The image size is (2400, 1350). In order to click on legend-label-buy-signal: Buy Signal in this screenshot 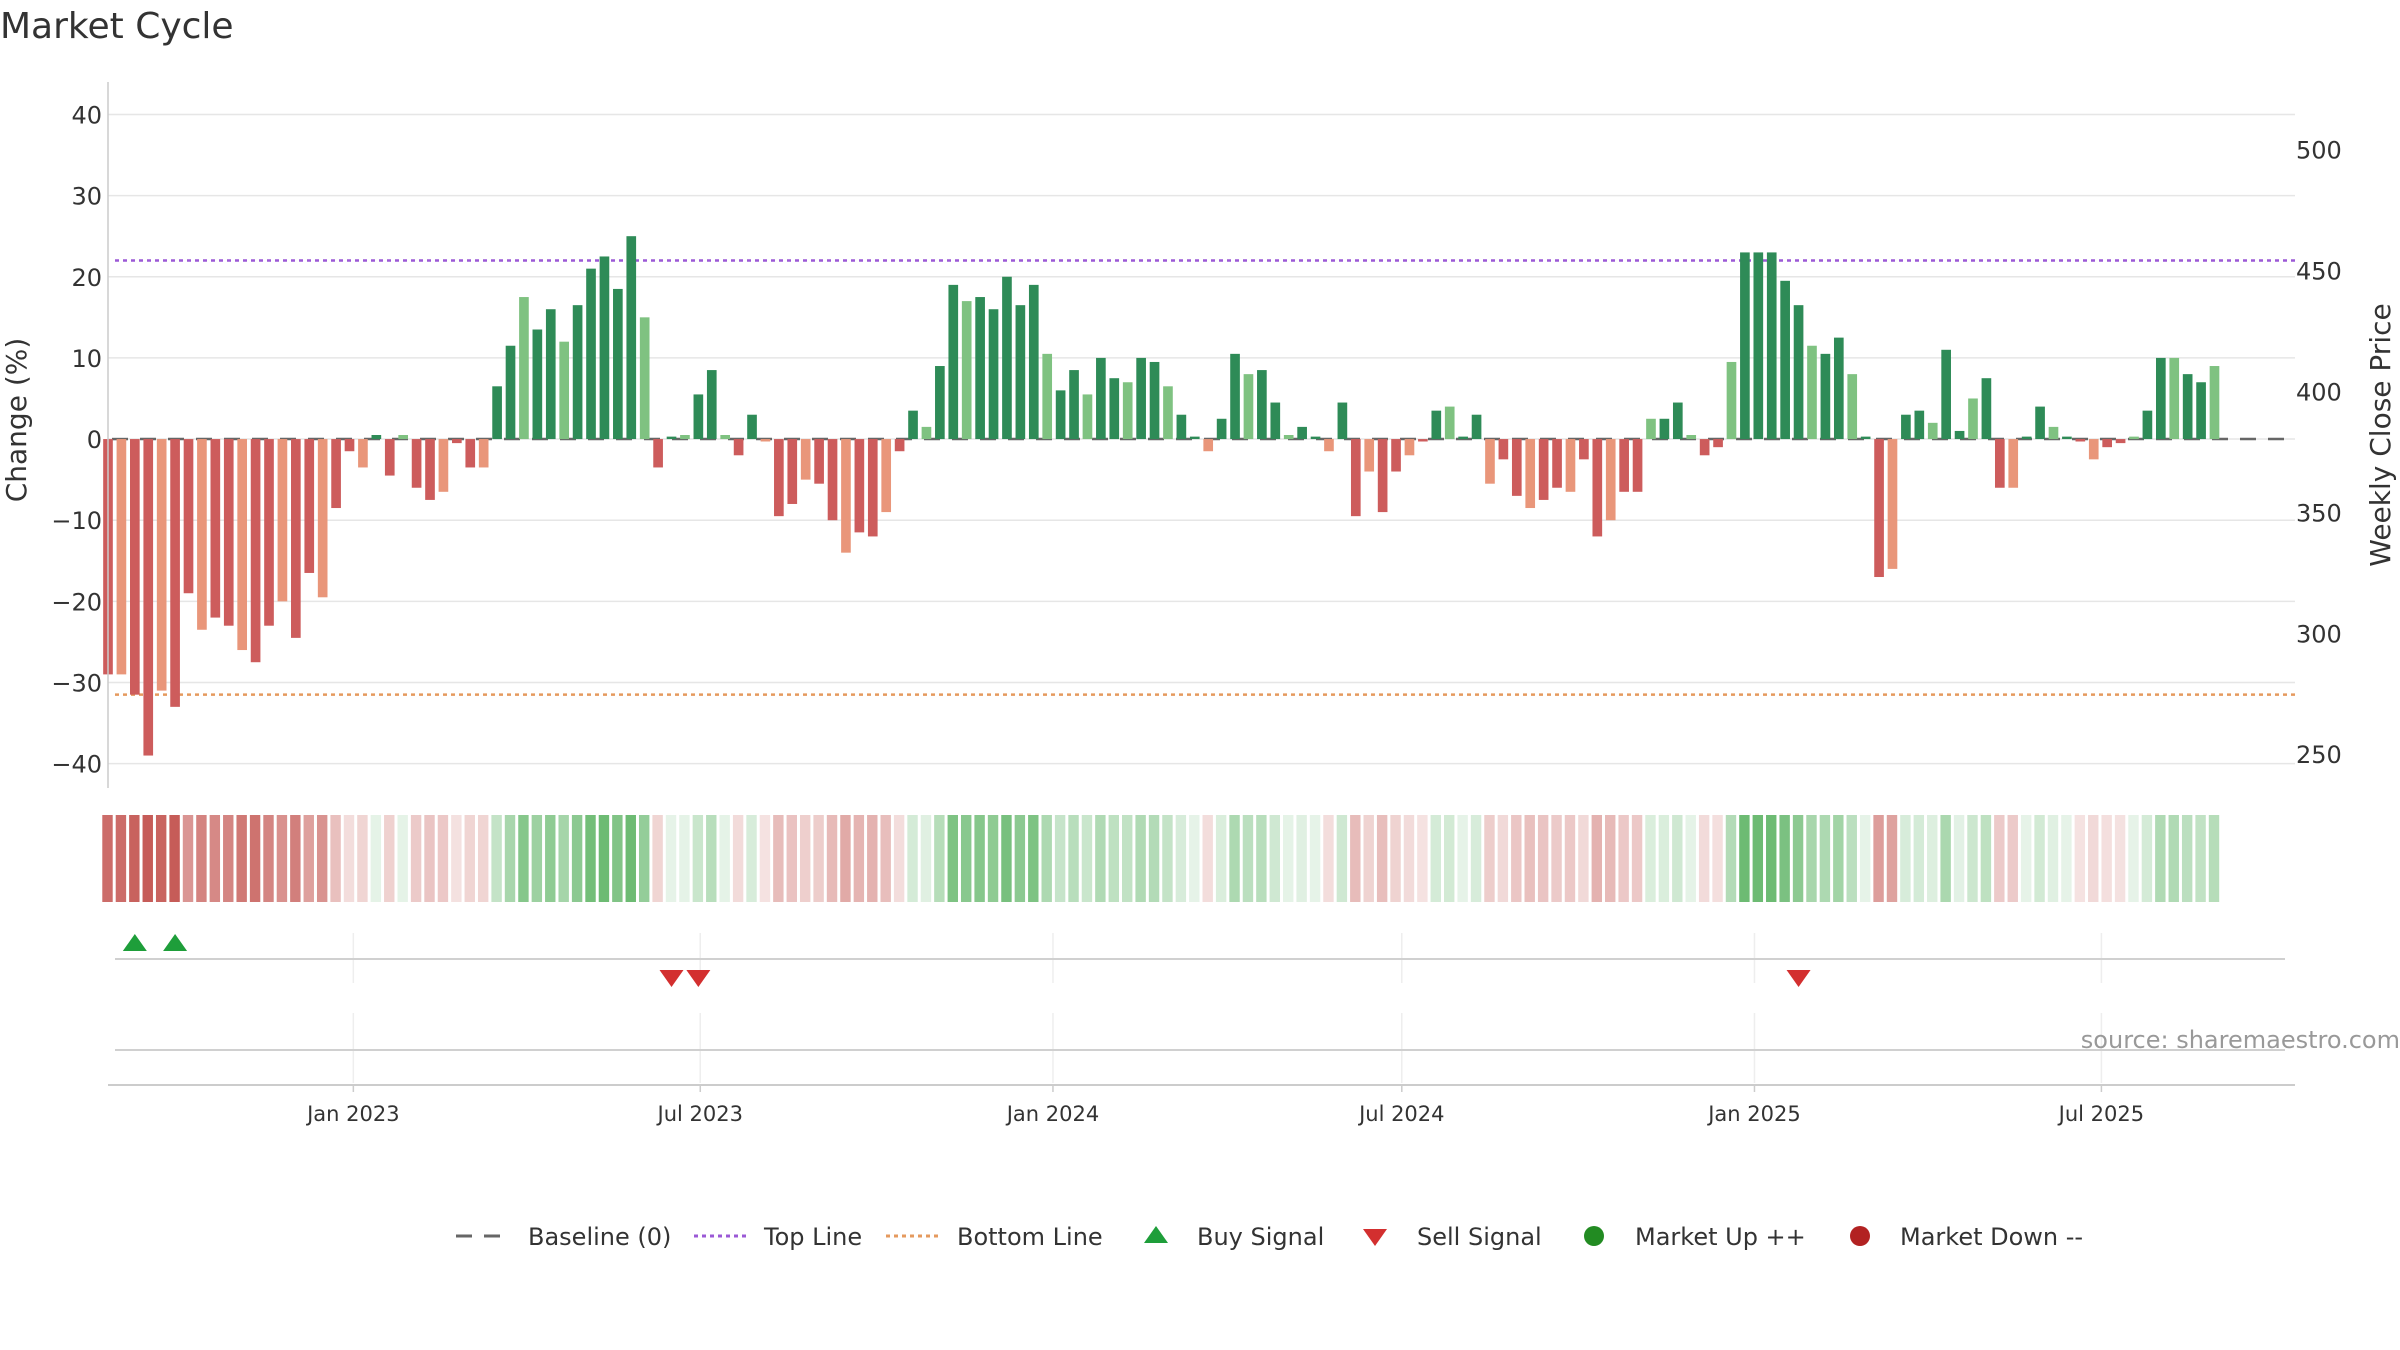, I will do `click(1260, 1237)`.